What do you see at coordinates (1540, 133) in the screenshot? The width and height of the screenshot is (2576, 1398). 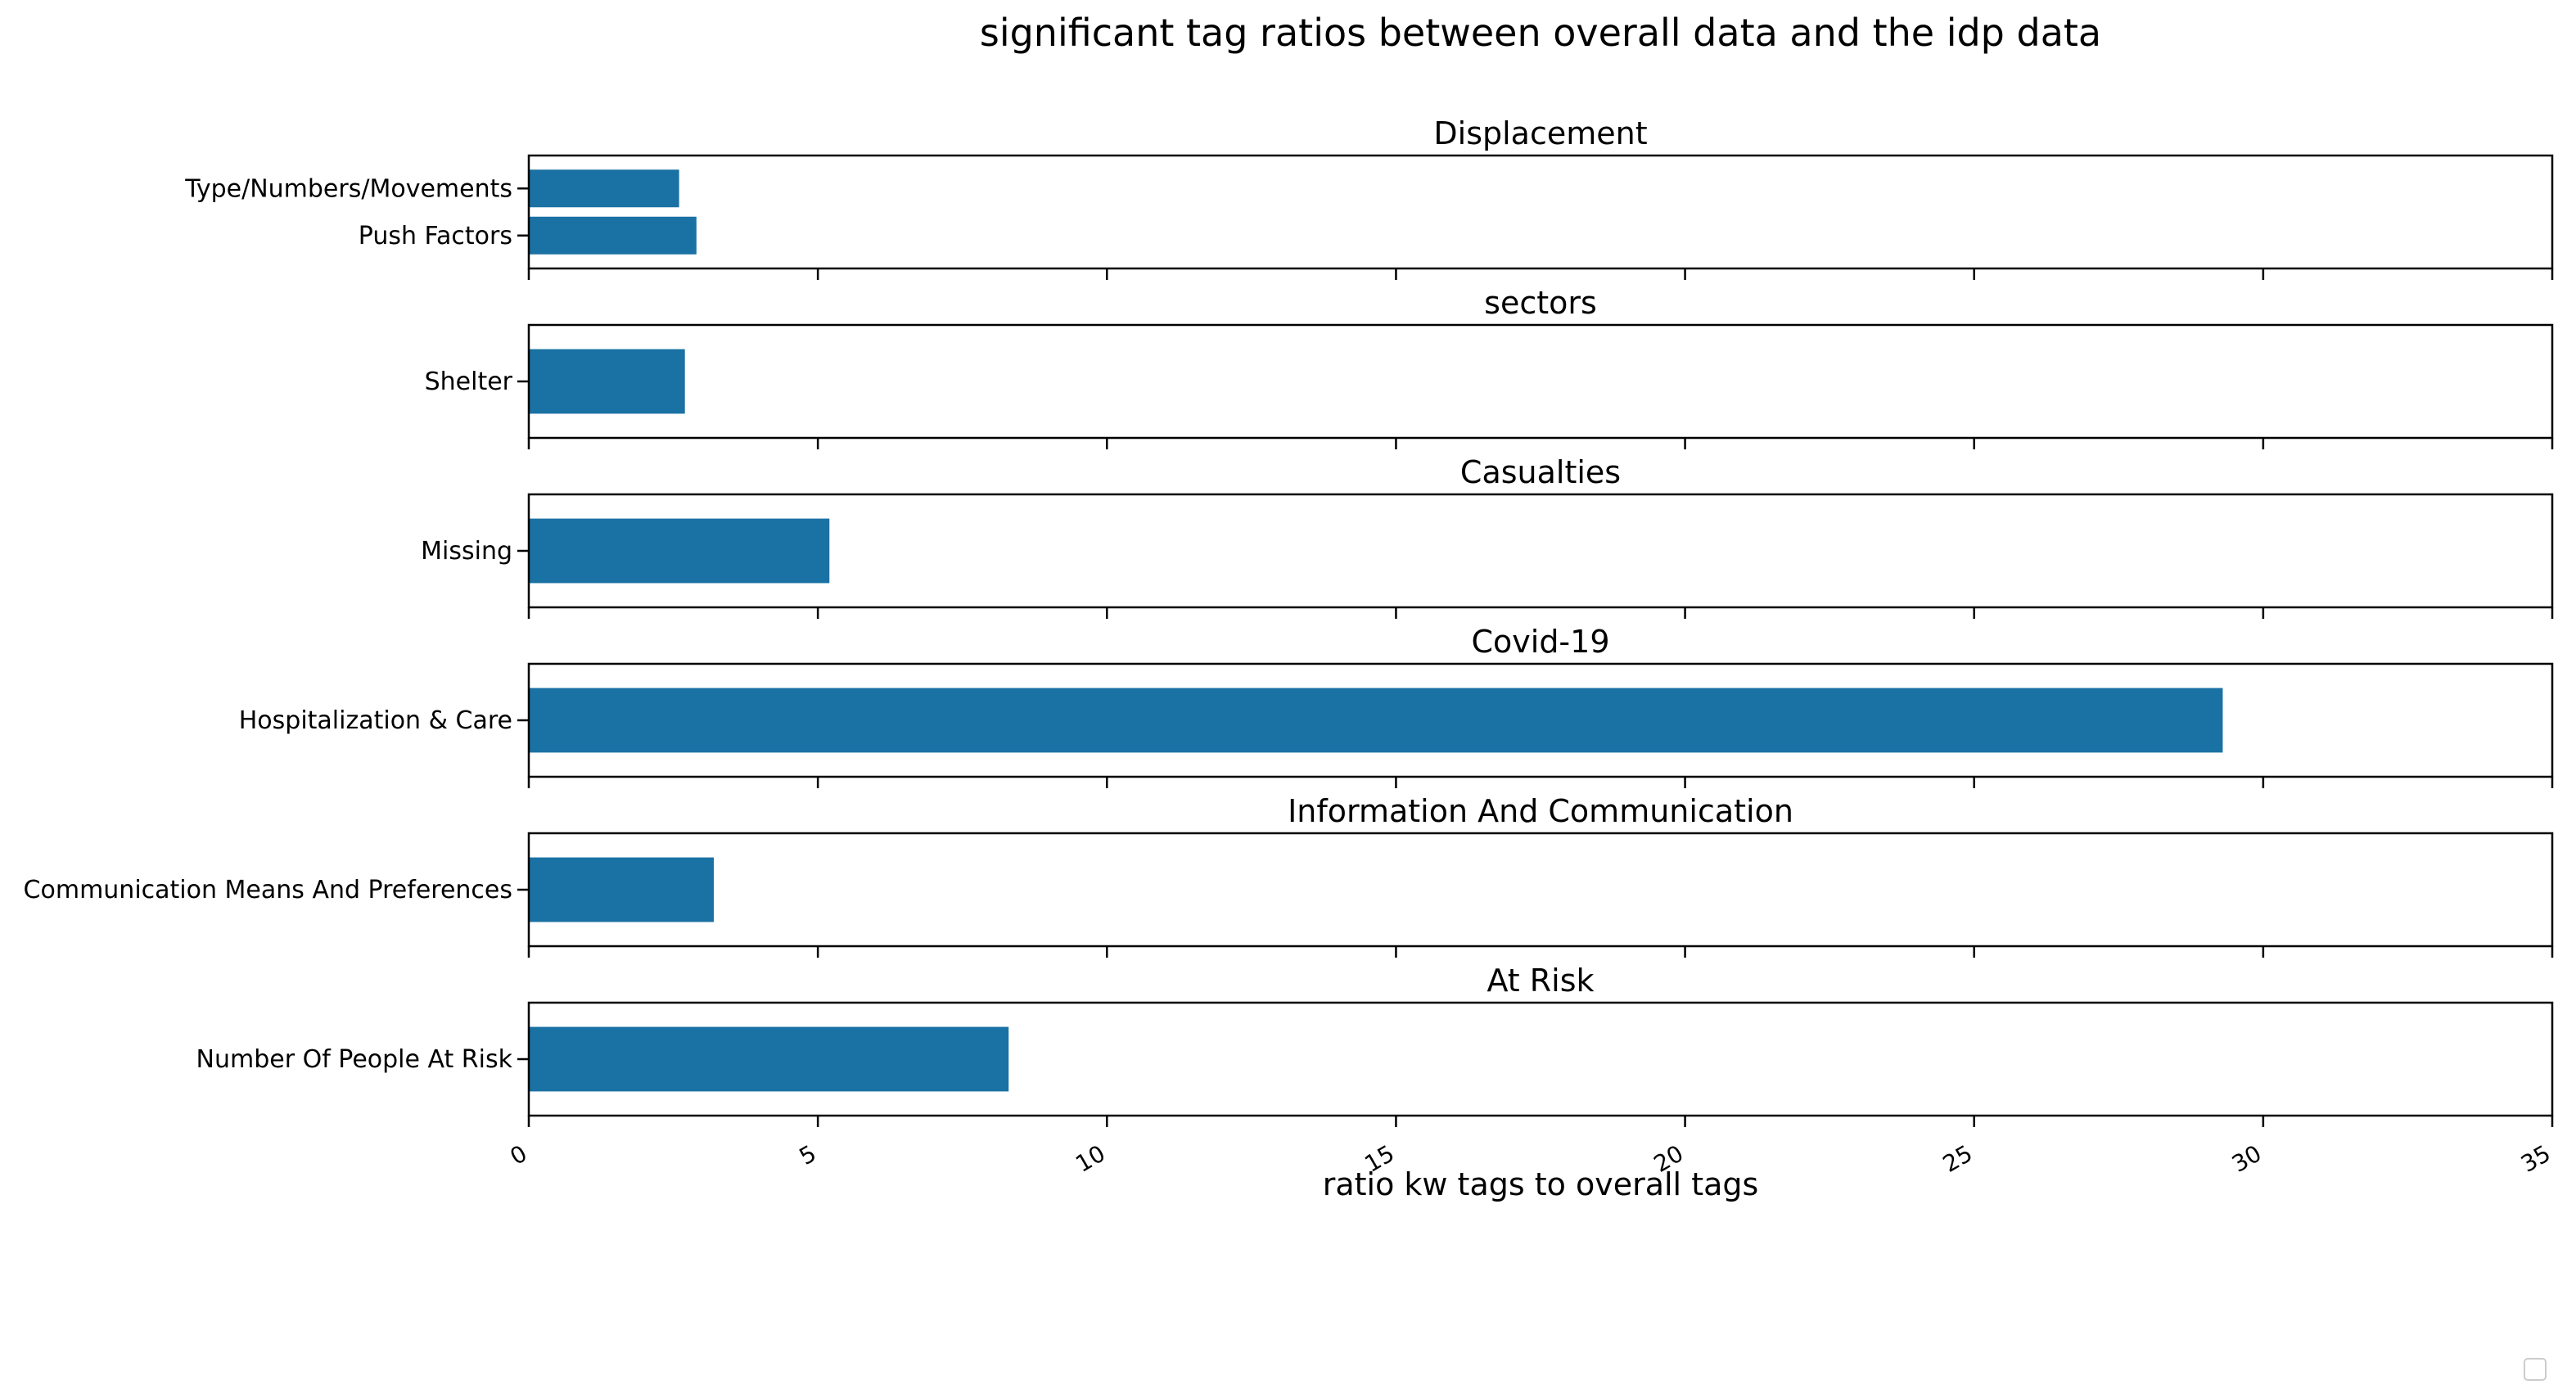 I see `panel-title: Displacement` at bounding box center [1540, 133].